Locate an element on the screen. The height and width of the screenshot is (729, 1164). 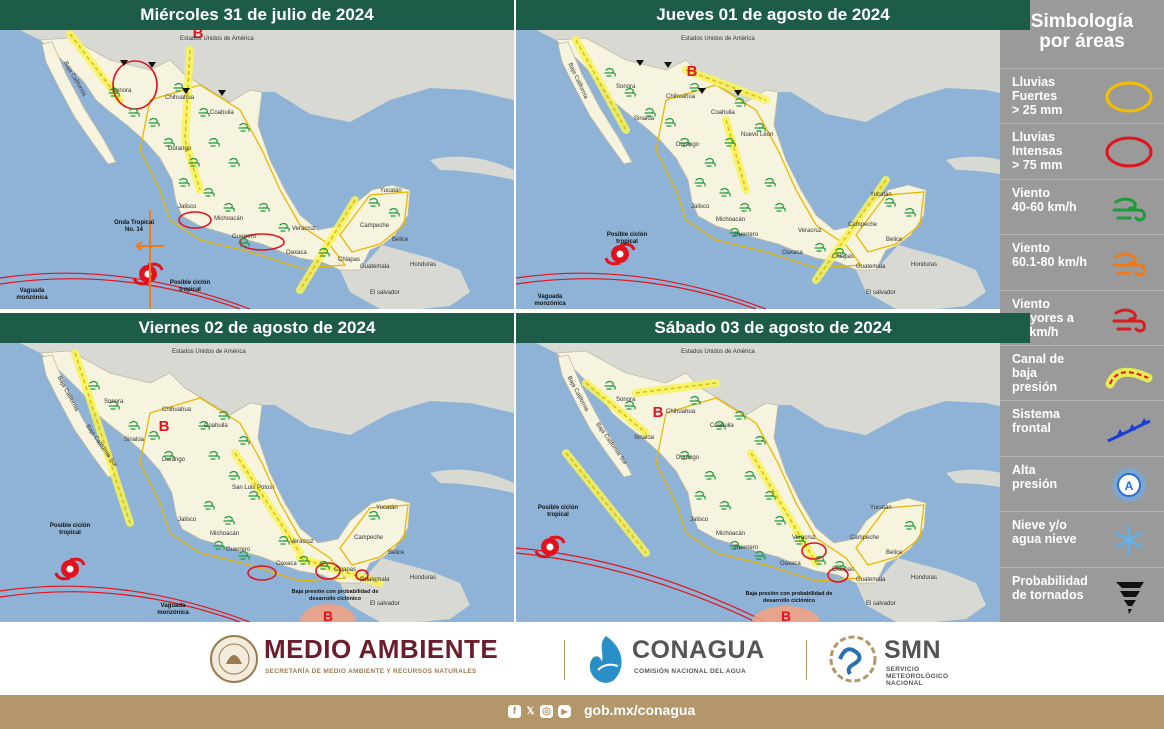
legend-item-label-line: Alta is located at coordinates (1024, 469).